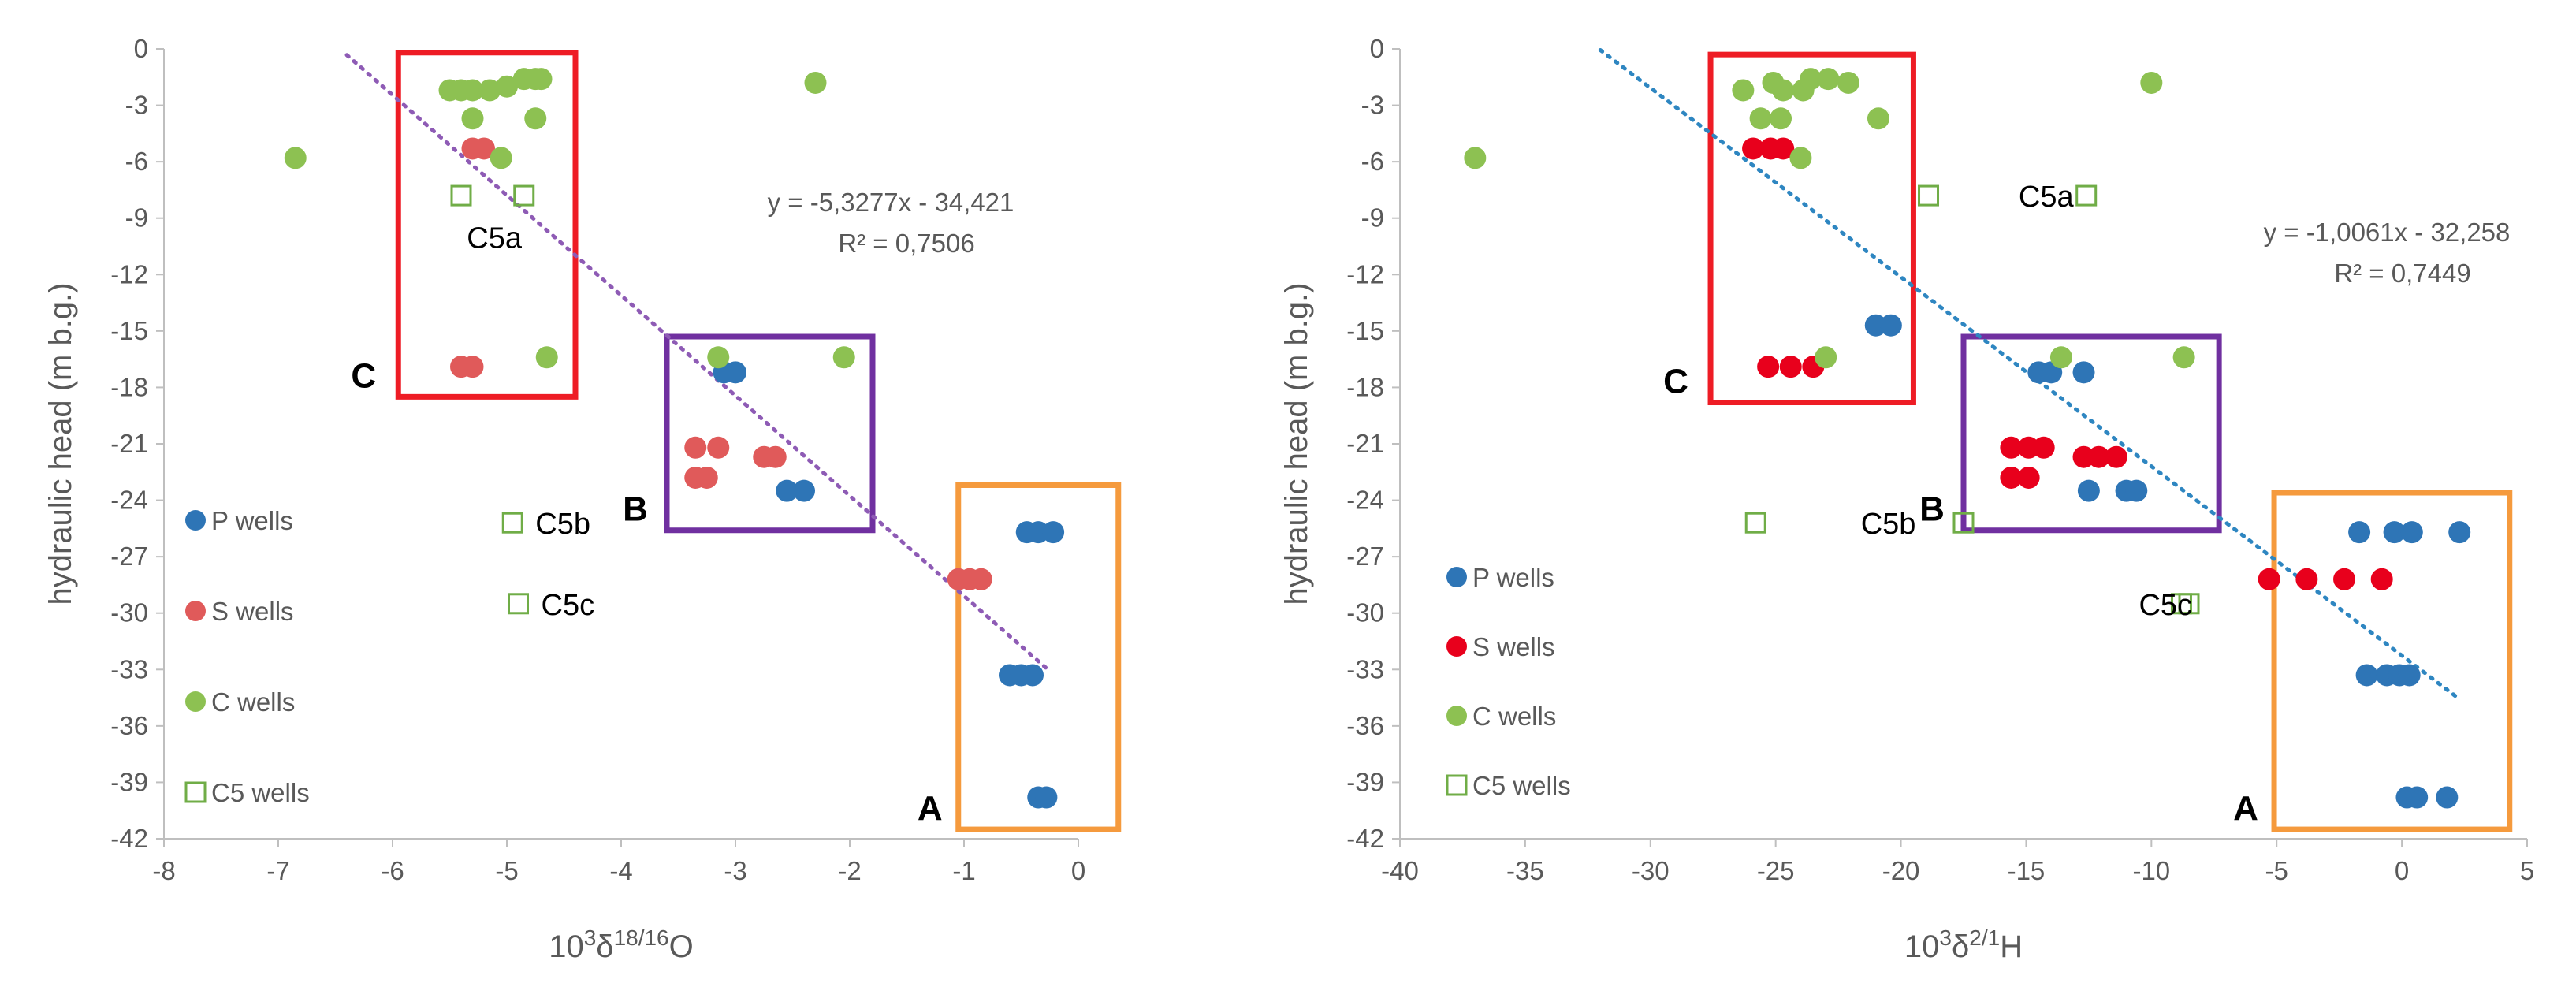 Image resolution: width=2576 pixels, height=998 pixels. Describe the element at coordinates (1365, 274) in the screenshot. I see `y-tick-label: -12` at that location.